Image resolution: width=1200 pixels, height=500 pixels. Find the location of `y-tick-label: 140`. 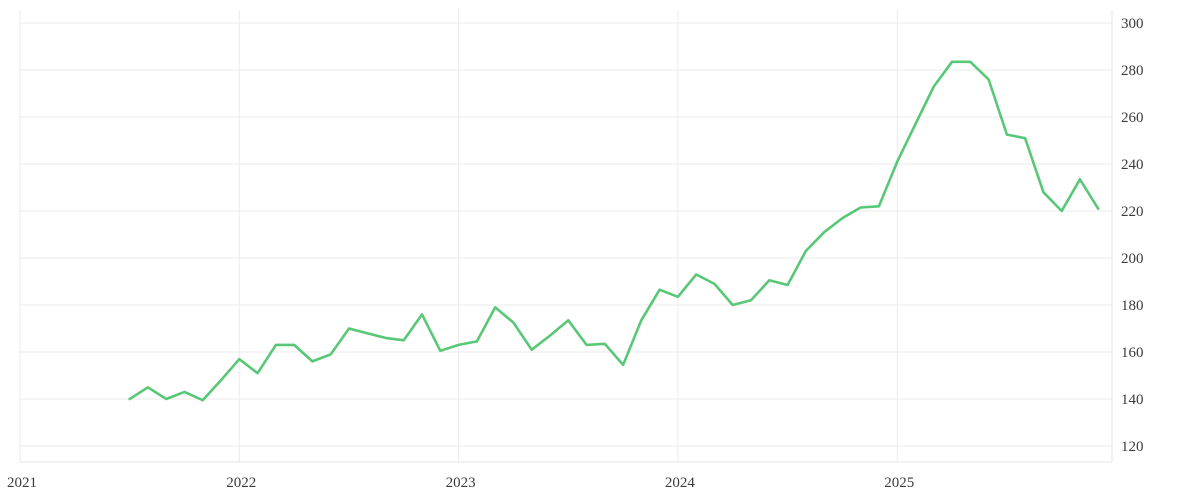

y-tick-label: 140 is located at coordinates (1132, 400).